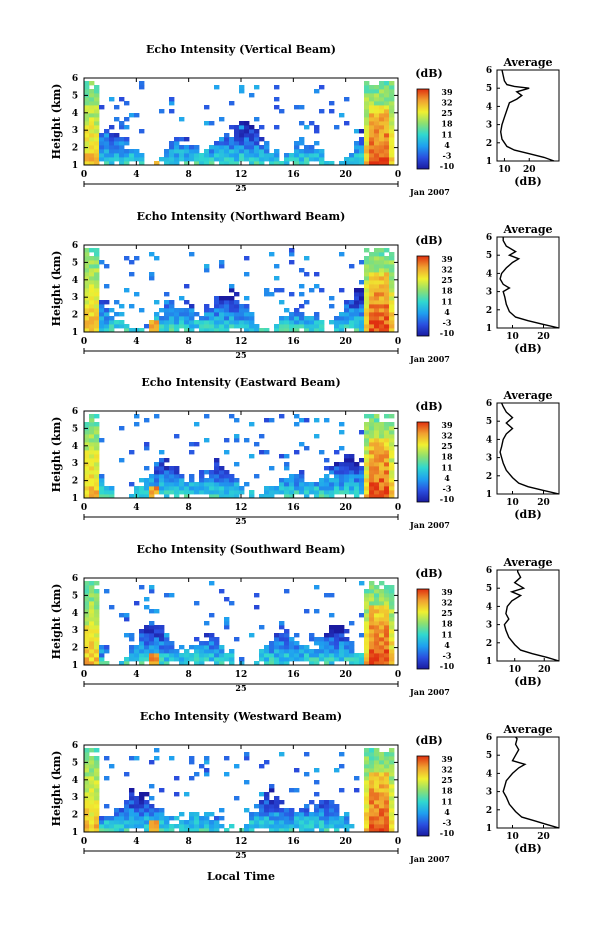 This screenshot has height=929, width=610. What do you see at coordinates (489, 571) in the screenshot?
I see `avg-y-tick-label: 6` at bounding box center [489, 571].